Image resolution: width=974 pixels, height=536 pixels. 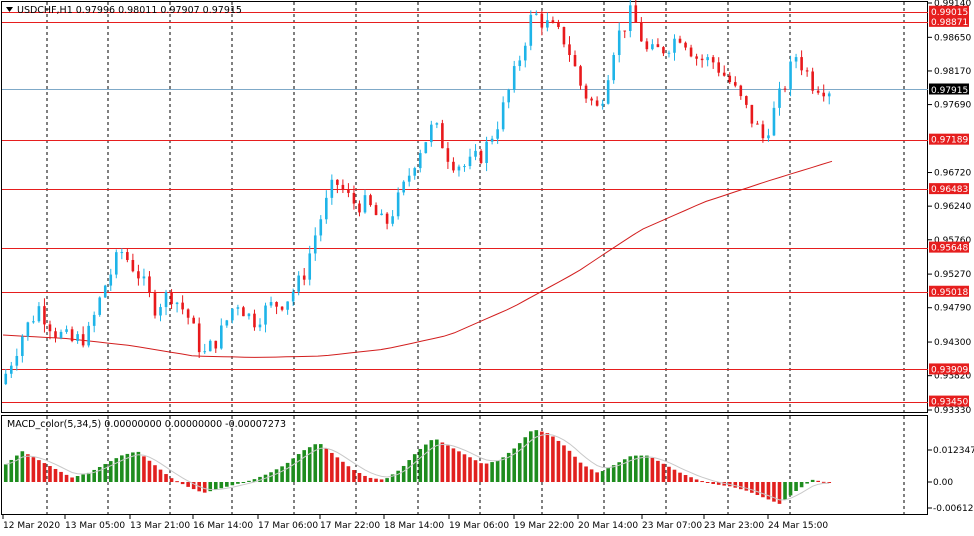 I want to click on triangle-down-icon, so click(x=9, y=9).